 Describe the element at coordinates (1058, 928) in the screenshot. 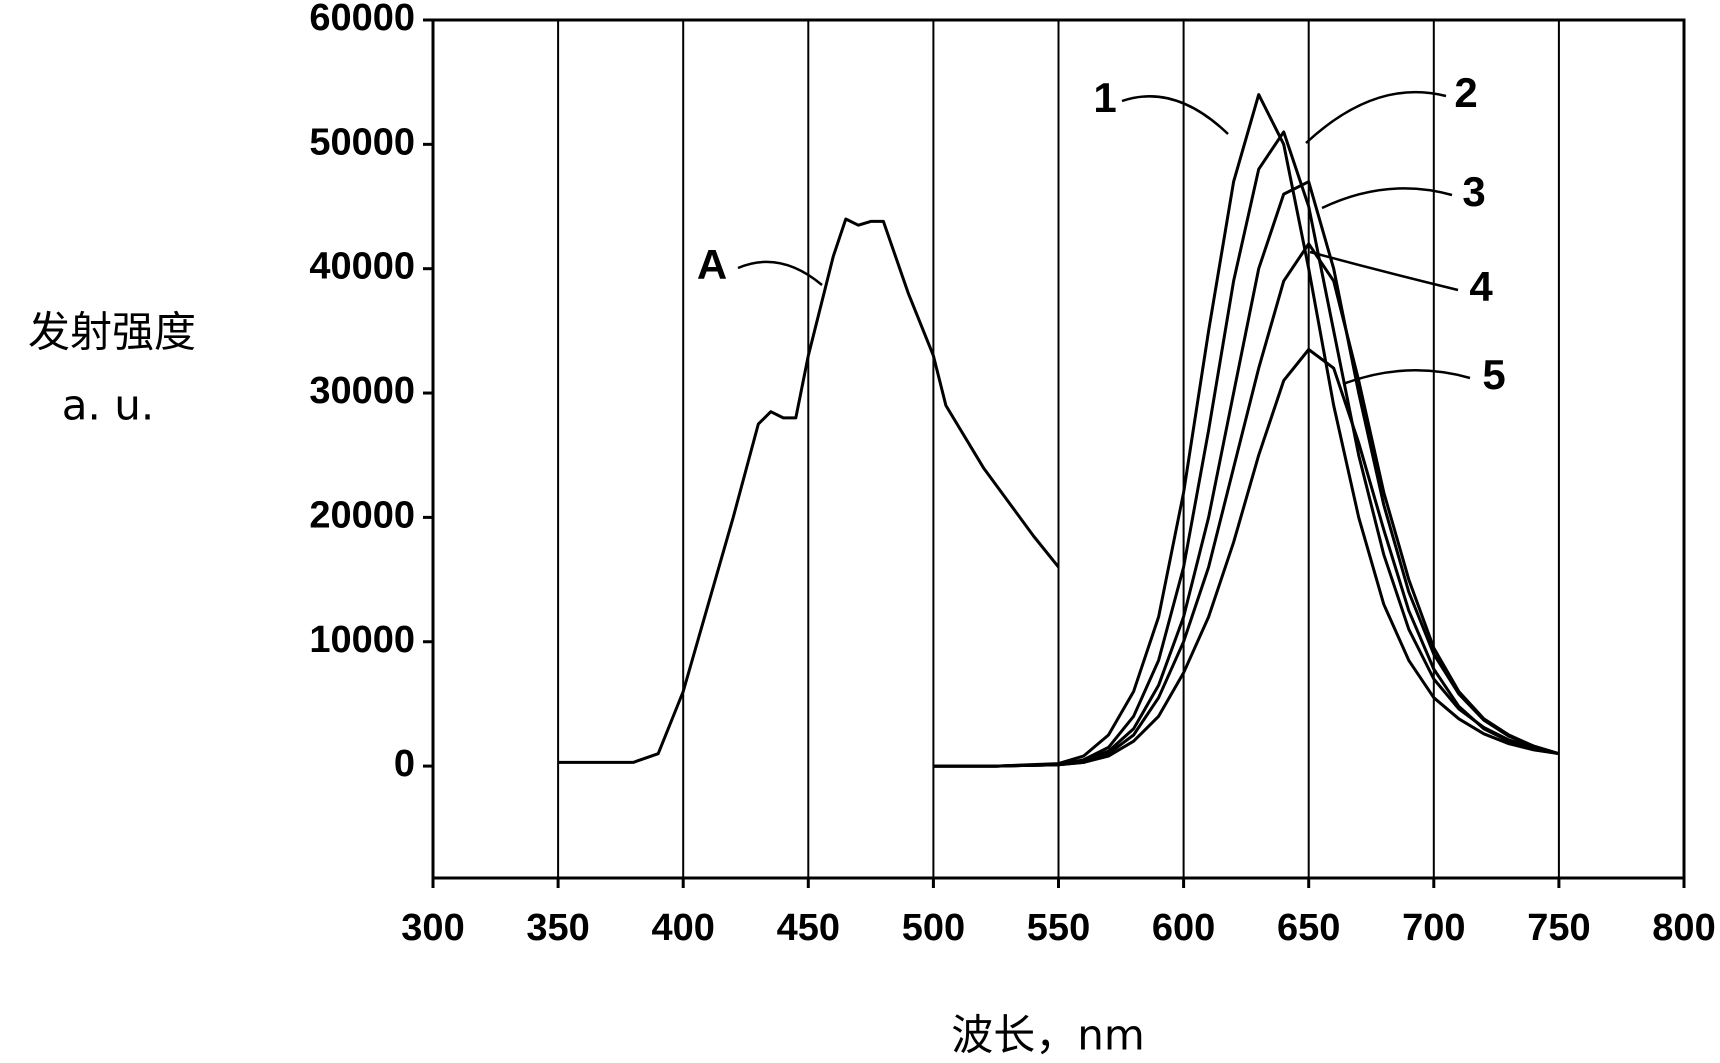

I see `x-tick-label: 550` at that location.